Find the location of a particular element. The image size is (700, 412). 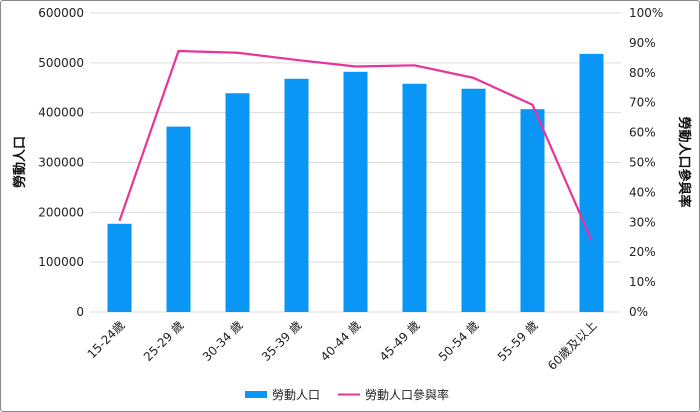

x-tick-label: 55-59 歲 is located at coordinates (518, 341).